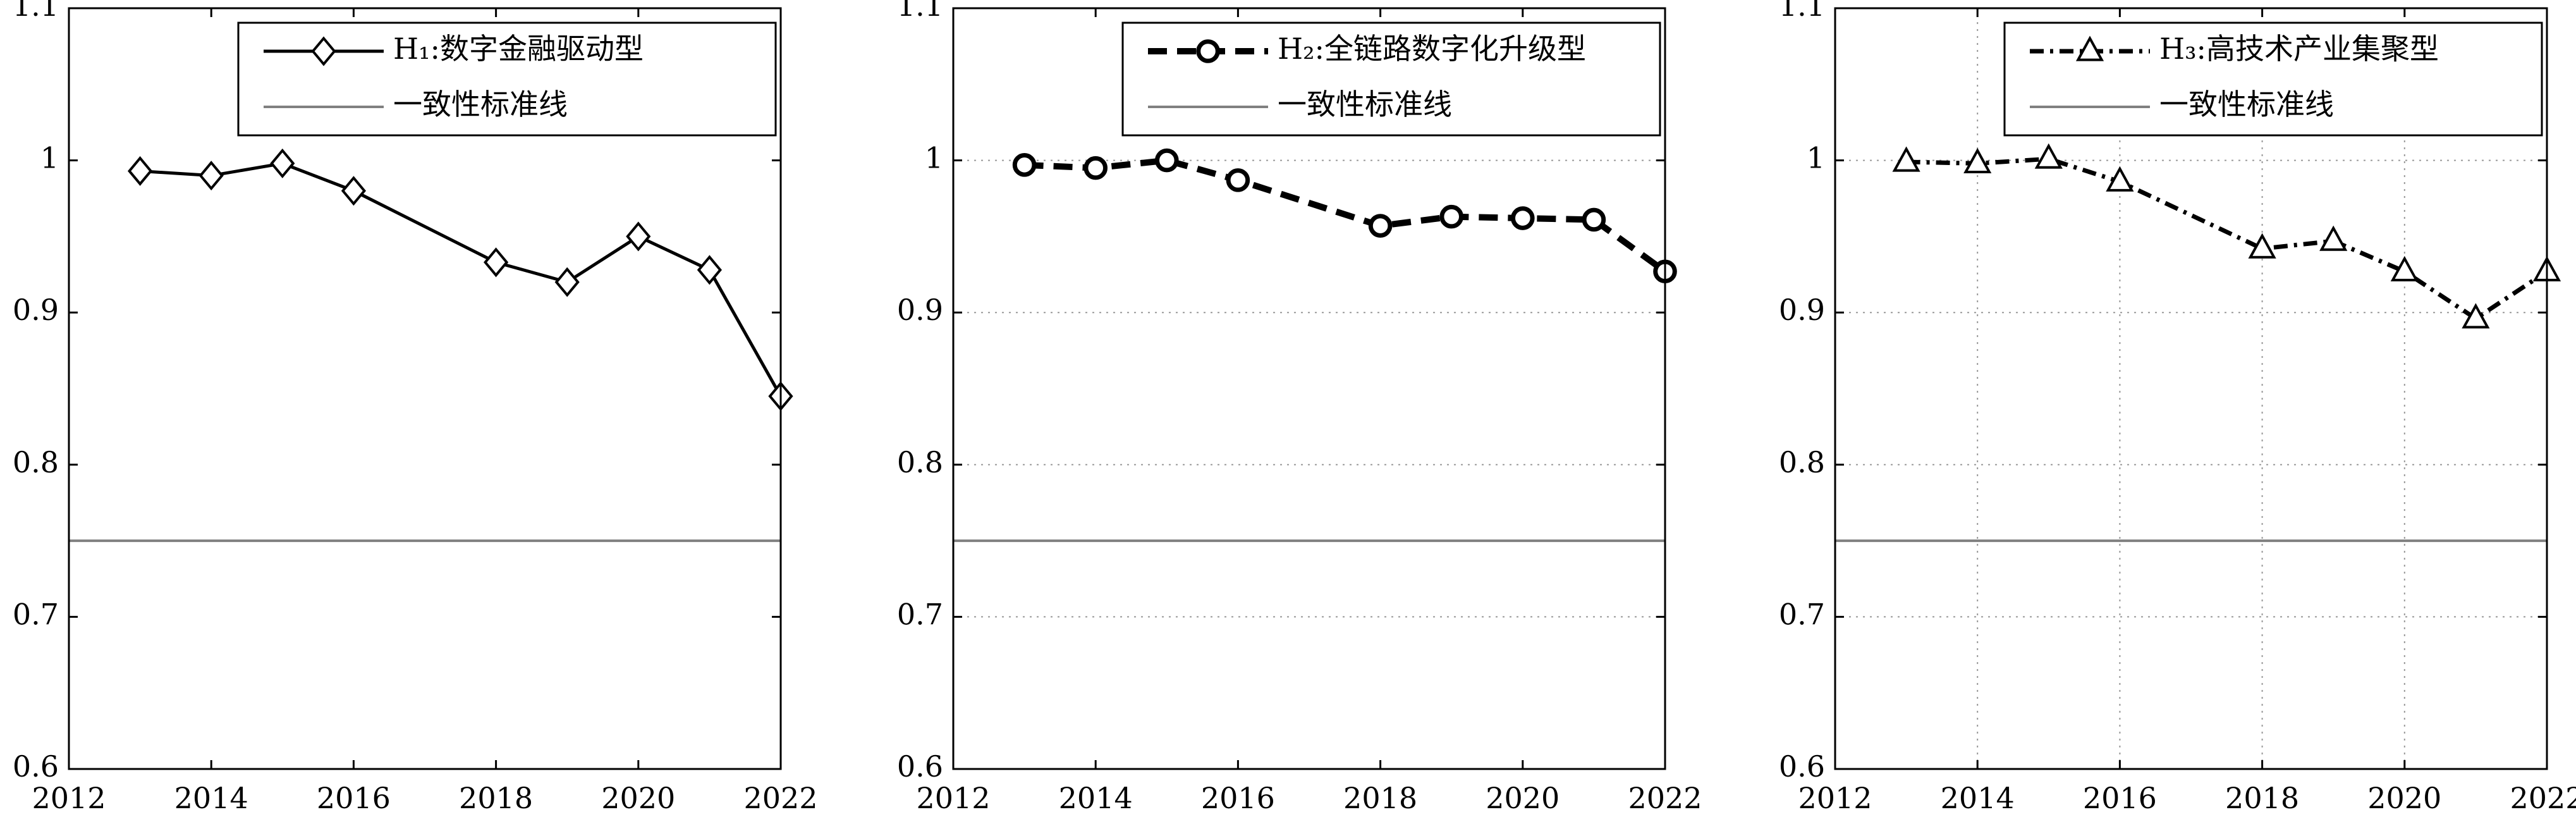 The width and height of the screenshot is (2576, 824). Describe the element at coordinates (1432, 49) in the screenshot. I see `legend-label: H₂:全链路数字化升级型` at that location.